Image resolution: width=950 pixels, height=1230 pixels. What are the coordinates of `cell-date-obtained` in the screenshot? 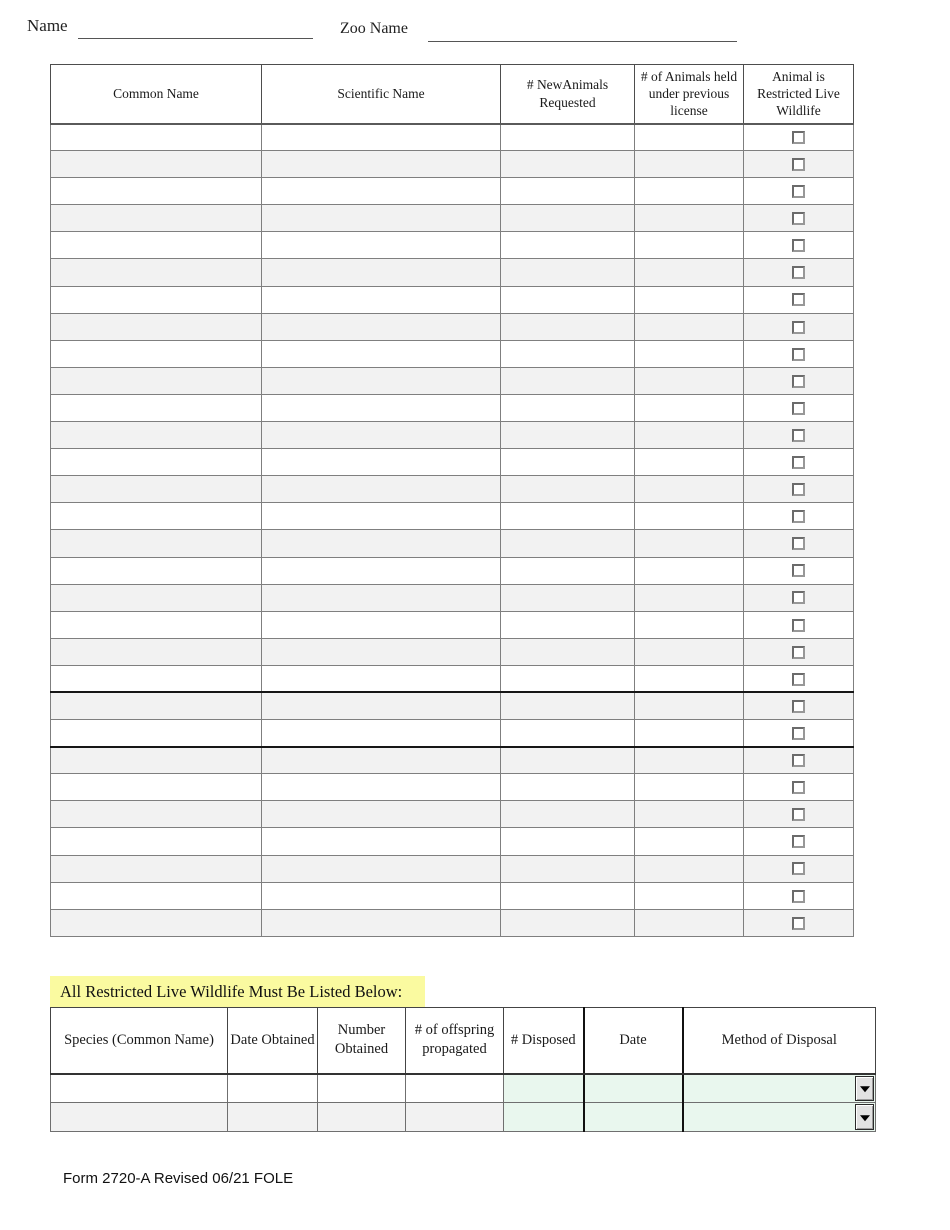 It's located at (272, 1117).